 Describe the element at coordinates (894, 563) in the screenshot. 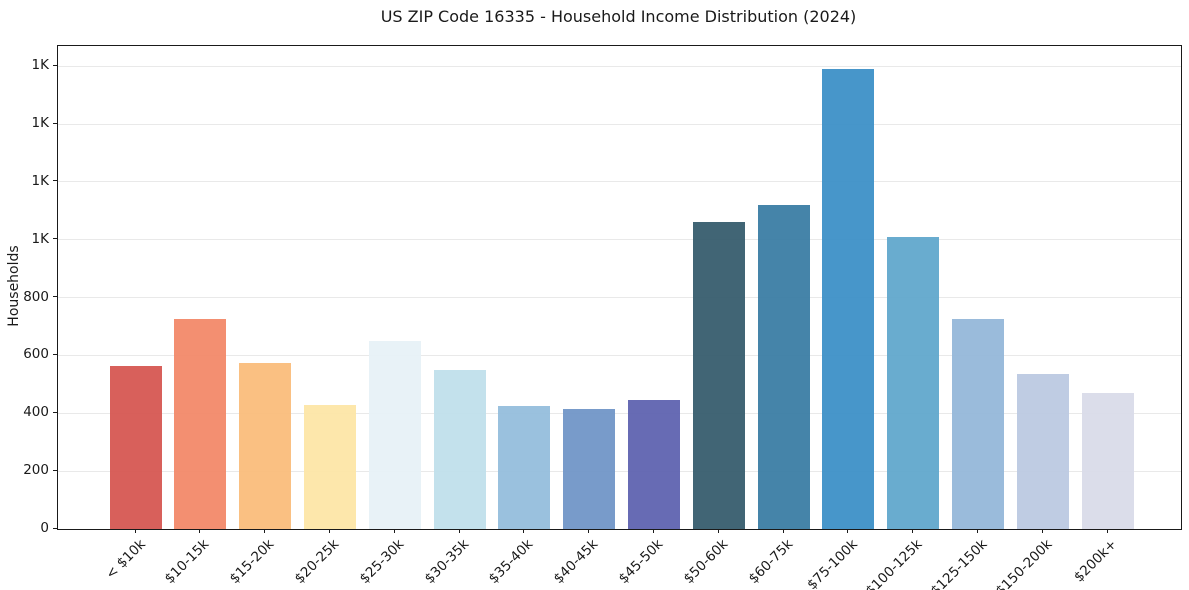

I see `x-tick-label: $100-125k` at that location.